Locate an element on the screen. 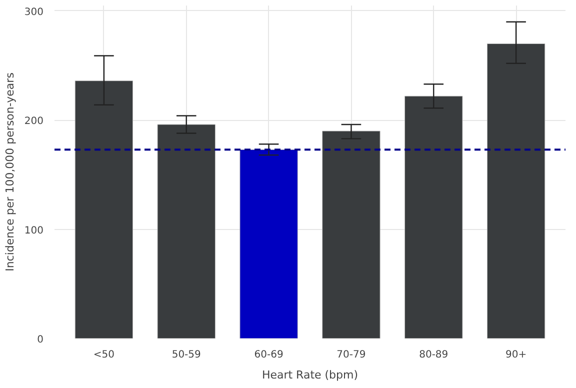 The width and height of the screenshot is (576, 388). x-axis-title: Heart Rate (bpm) is located at coordinates (310, 375).